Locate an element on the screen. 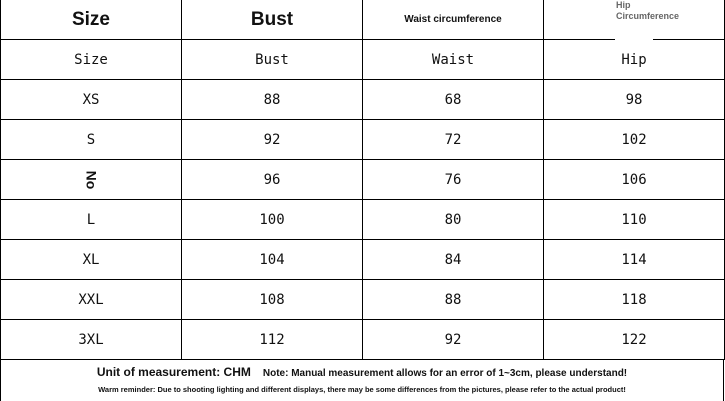 The height and width of the screenshot is (401, 725). table-row: L 100 80 110 is located at coordinates (363, 220).